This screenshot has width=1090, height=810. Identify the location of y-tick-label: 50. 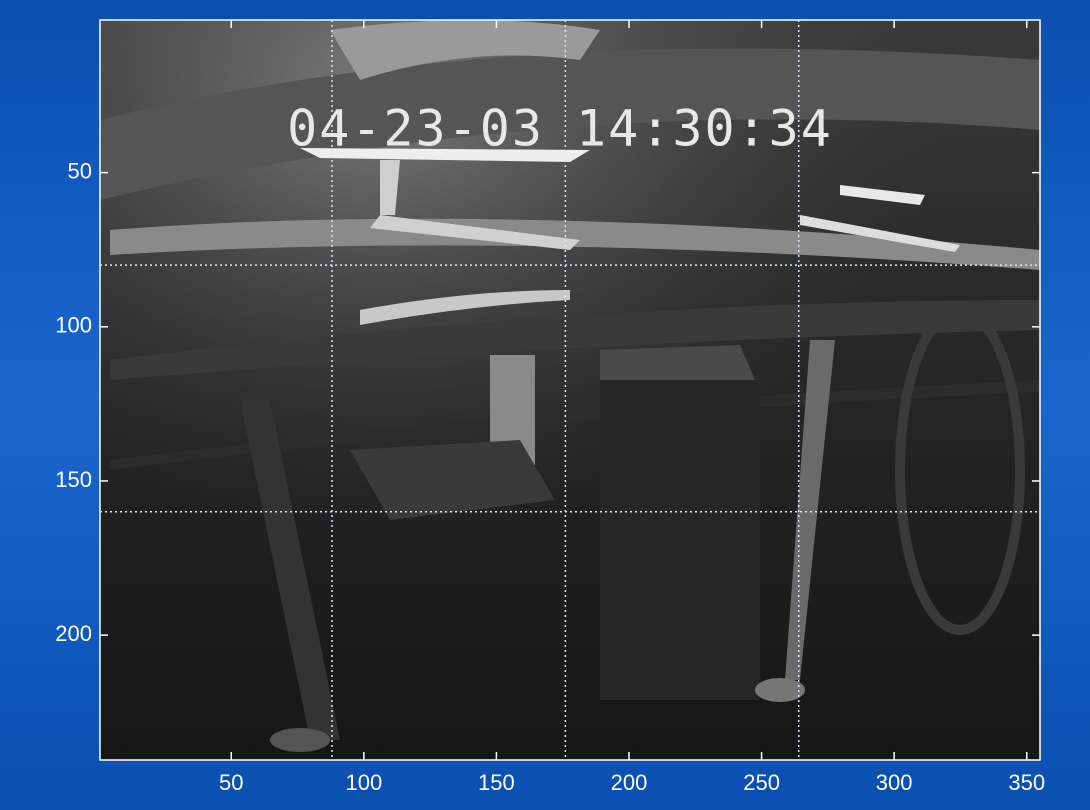
(80, 170).